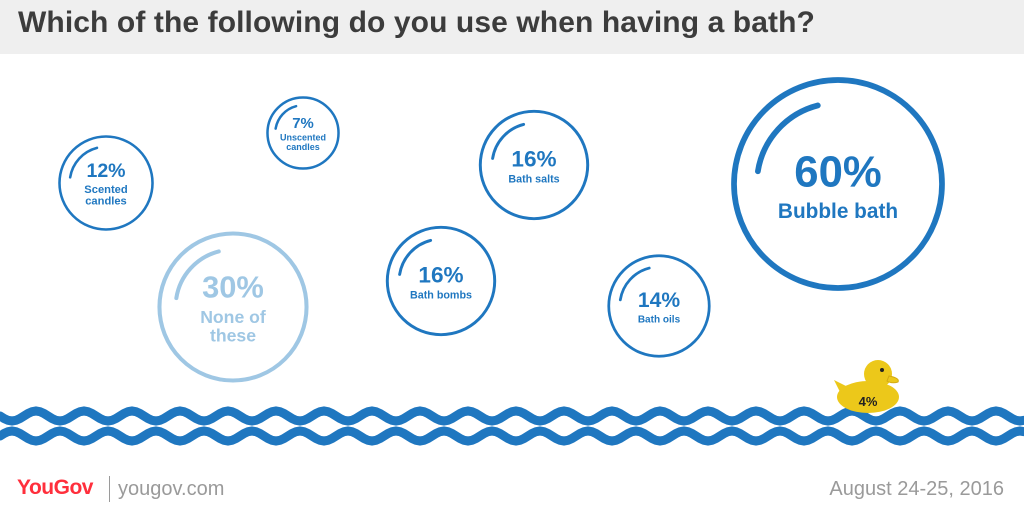 The width and height of the screenshot is (1024, 512). I want to click on footer-date: August 24-25, 2016, so click(916, 489).